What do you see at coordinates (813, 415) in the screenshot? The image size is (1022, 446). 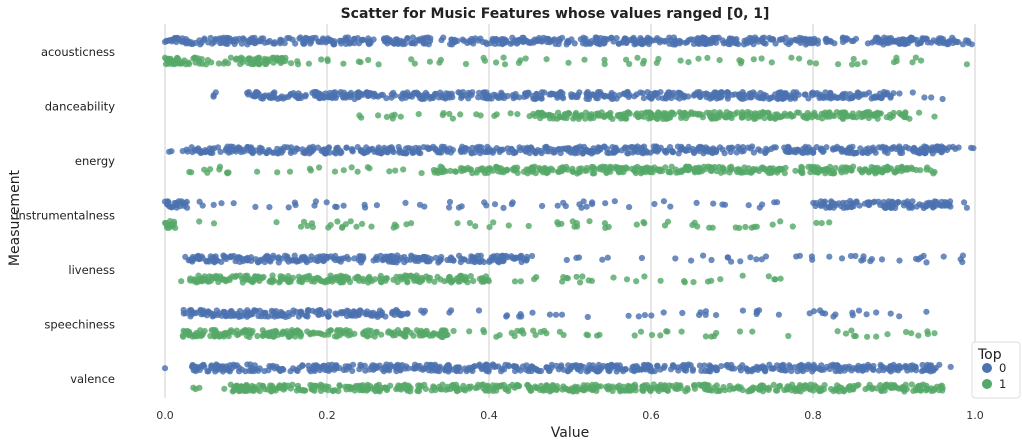 I see `x-tick-label: 0.8` at bounding box center [813, 415].